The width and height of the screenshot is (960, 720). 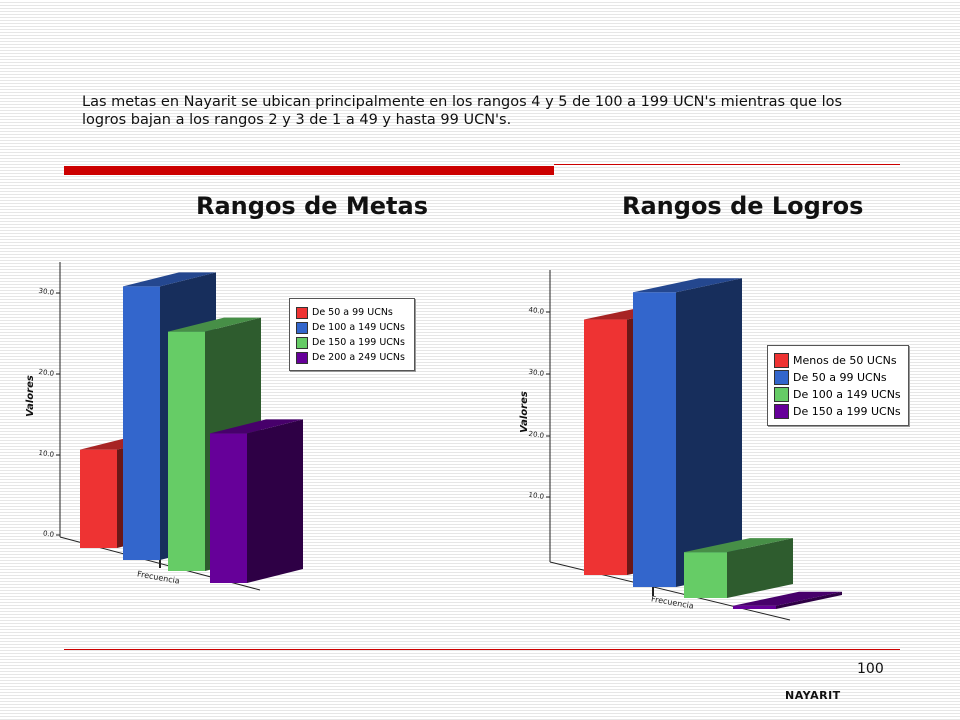 I want to click on y-tick-label: 40.0, so click(x=536, y=311).